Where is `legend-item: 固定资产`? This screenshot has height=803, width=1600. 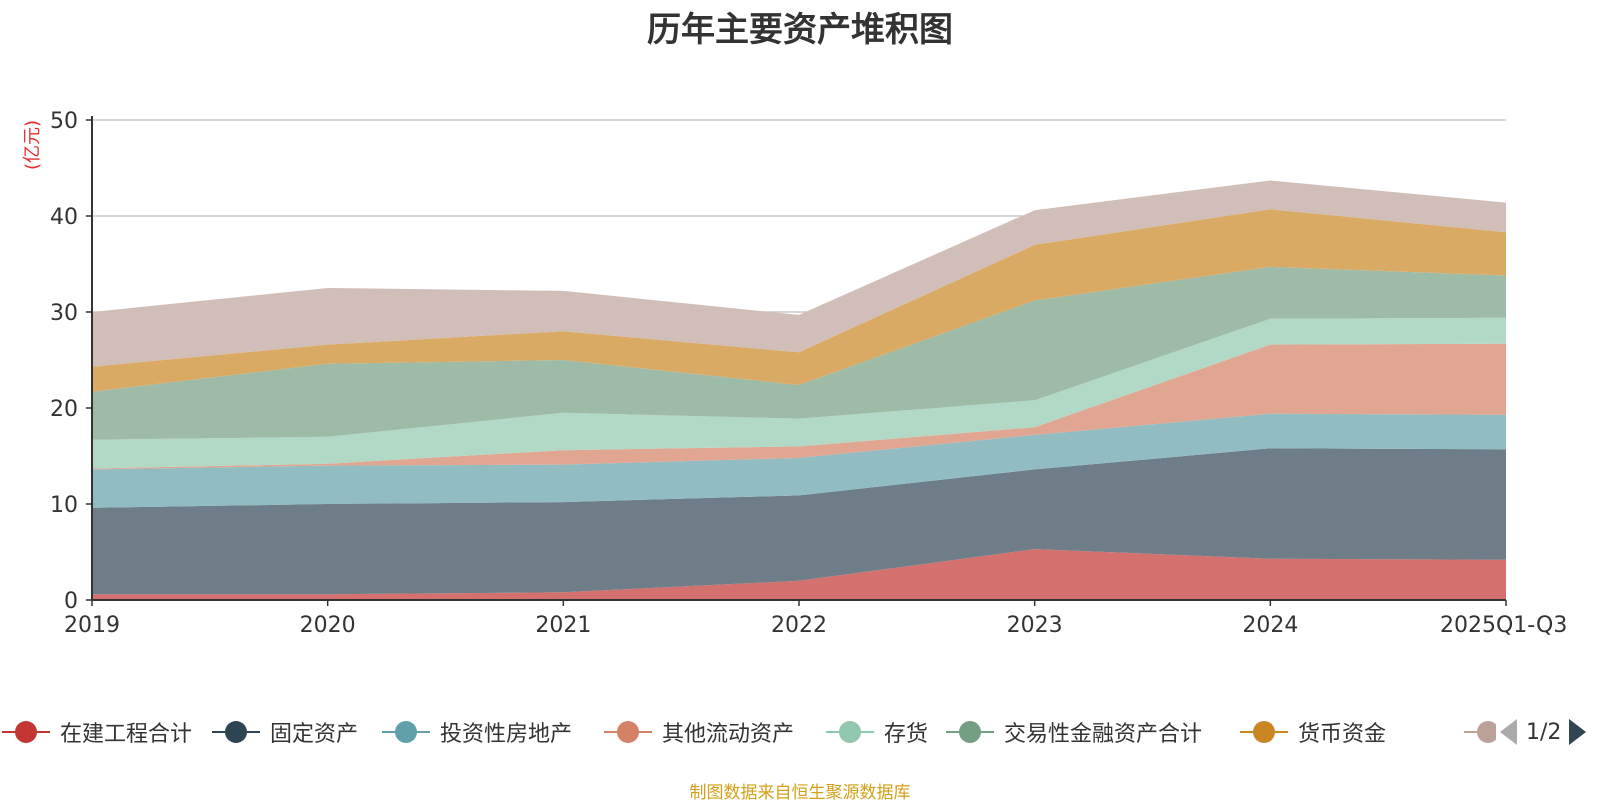
legend-item: 固定资产 is located at coordinates (284, 732).